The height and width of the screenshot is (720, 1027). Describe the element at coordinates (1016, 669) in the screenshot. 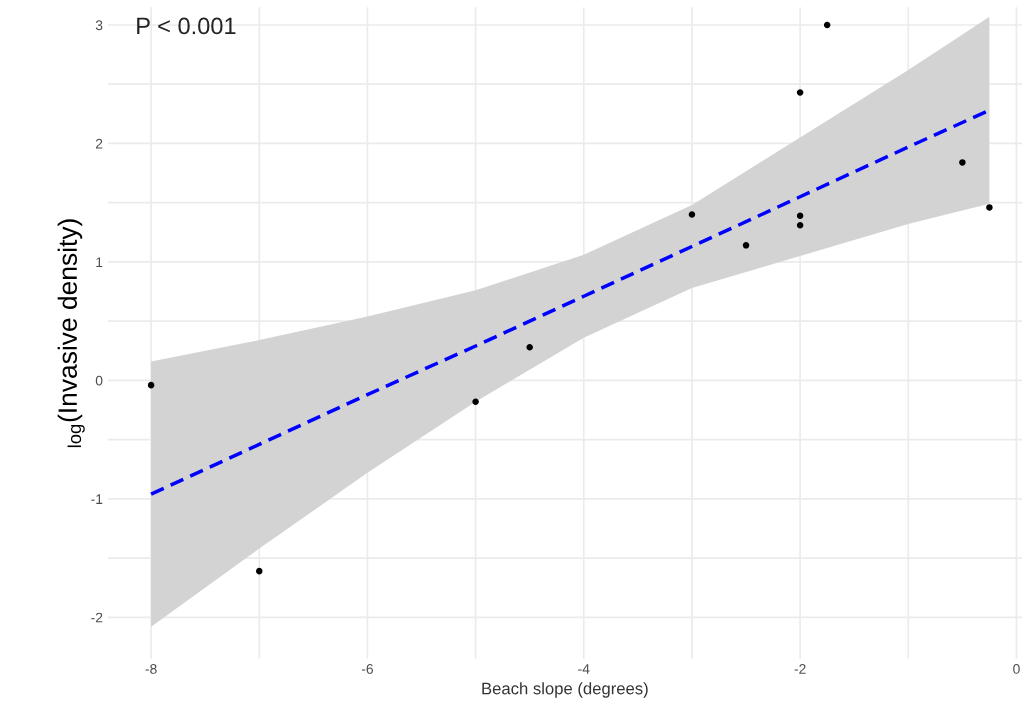

I see `x-tick-label: 0` at that location.